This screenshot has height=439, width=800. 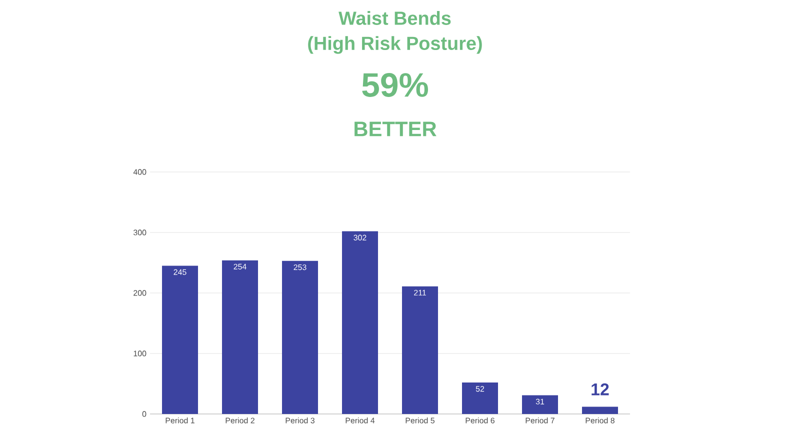 I want to click on chart-title: Waist Bends, so click(x=394, y=18).